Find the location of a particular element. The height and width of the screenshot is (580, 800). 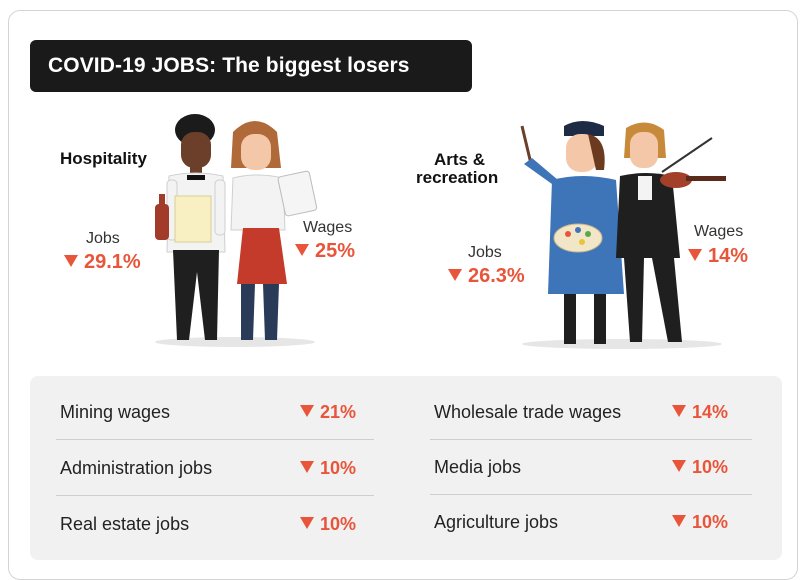

waiter-illustration is located at coordinates (190, 227).